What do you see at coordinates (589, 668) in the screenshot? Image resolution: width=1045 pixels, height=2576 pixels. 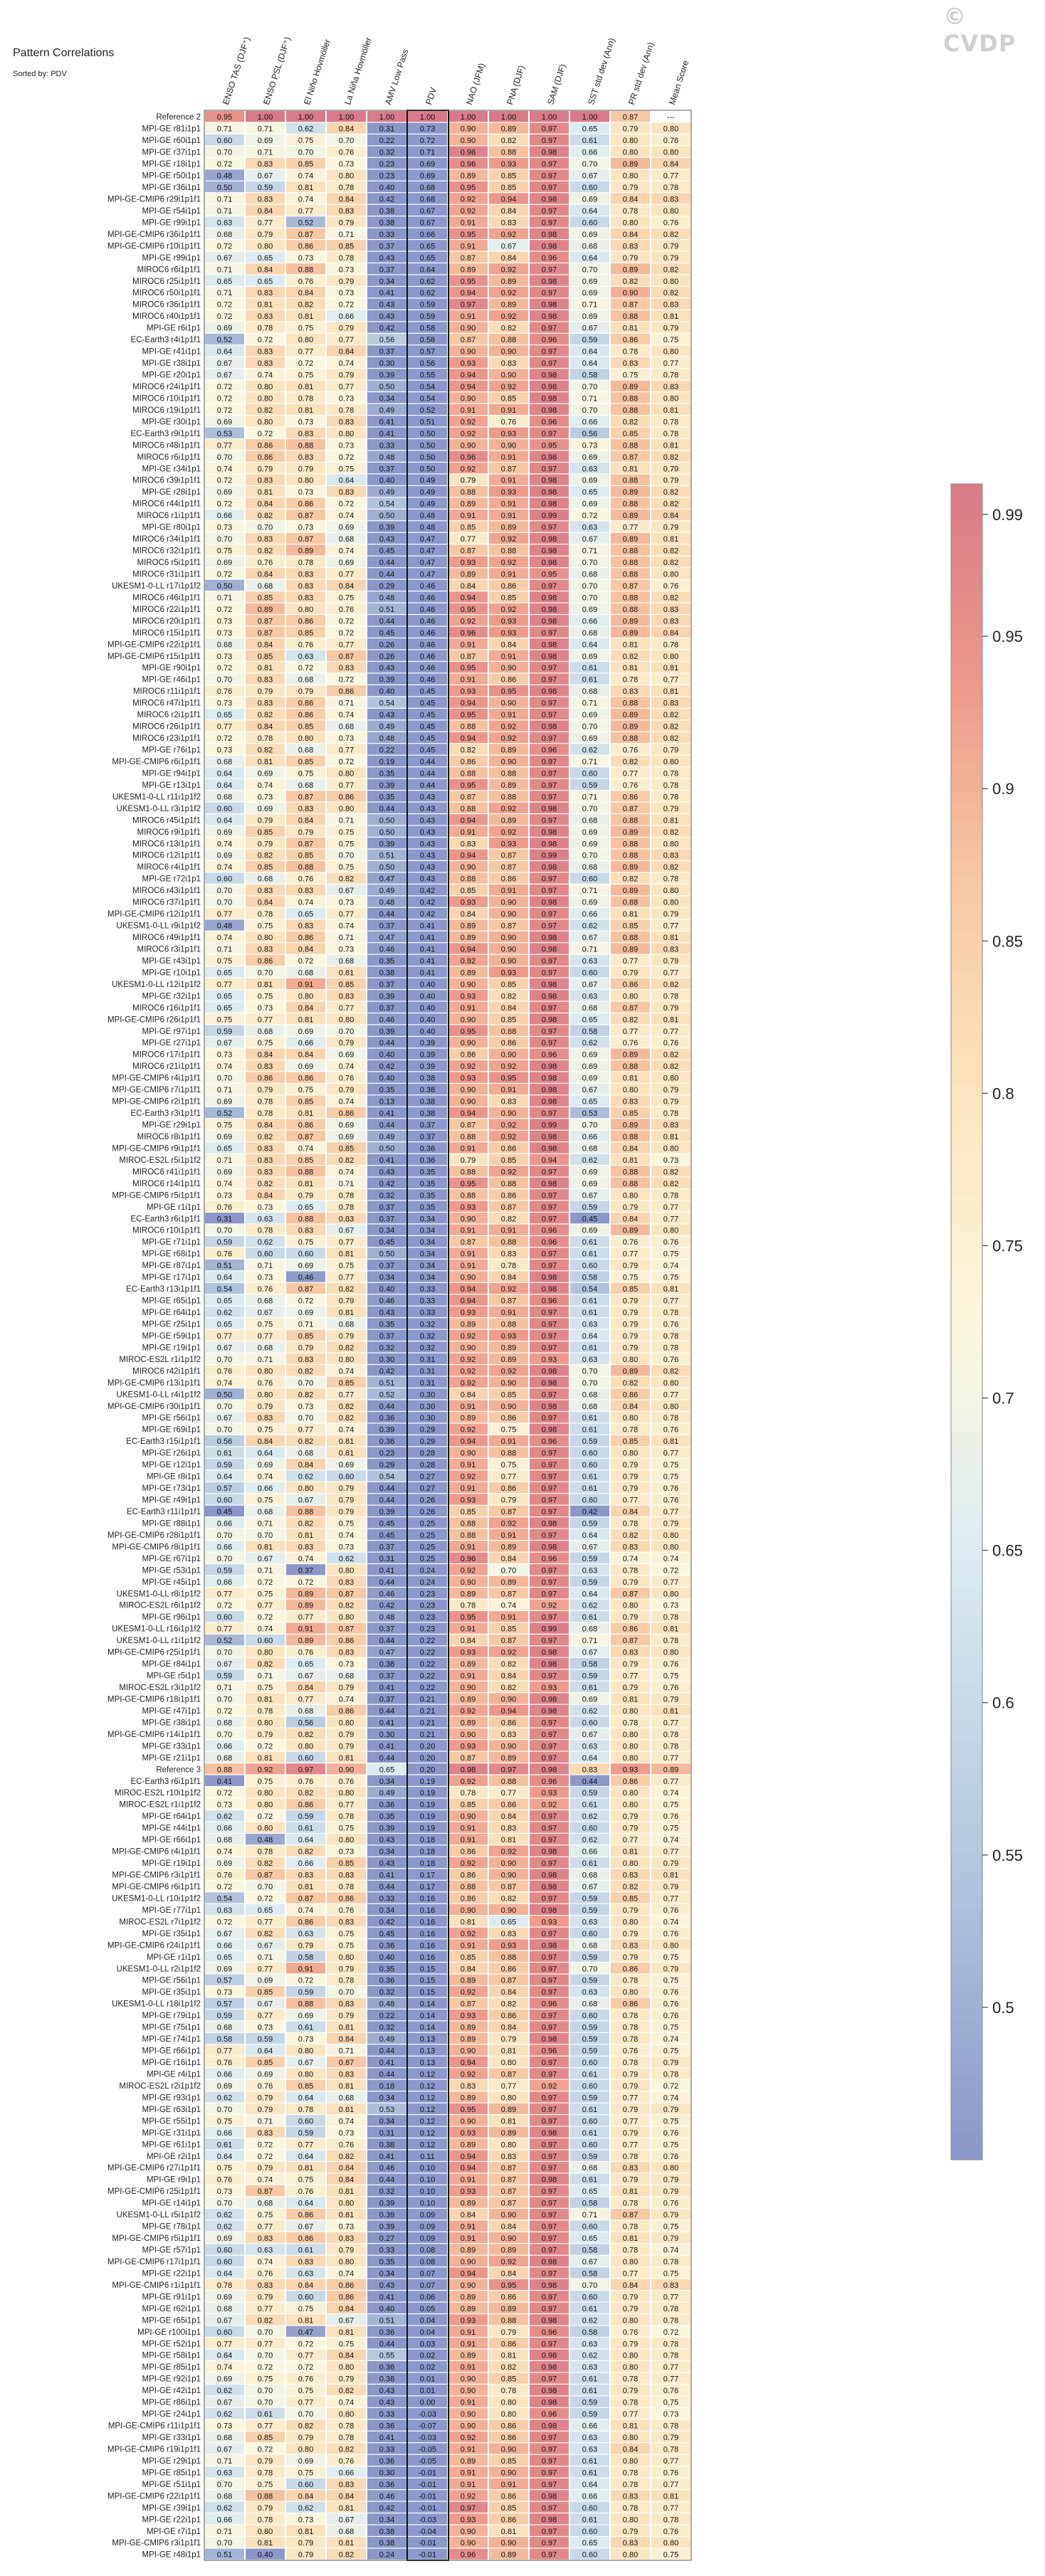 I see `cell-value: 0.61` at bounding box center [589, 668].